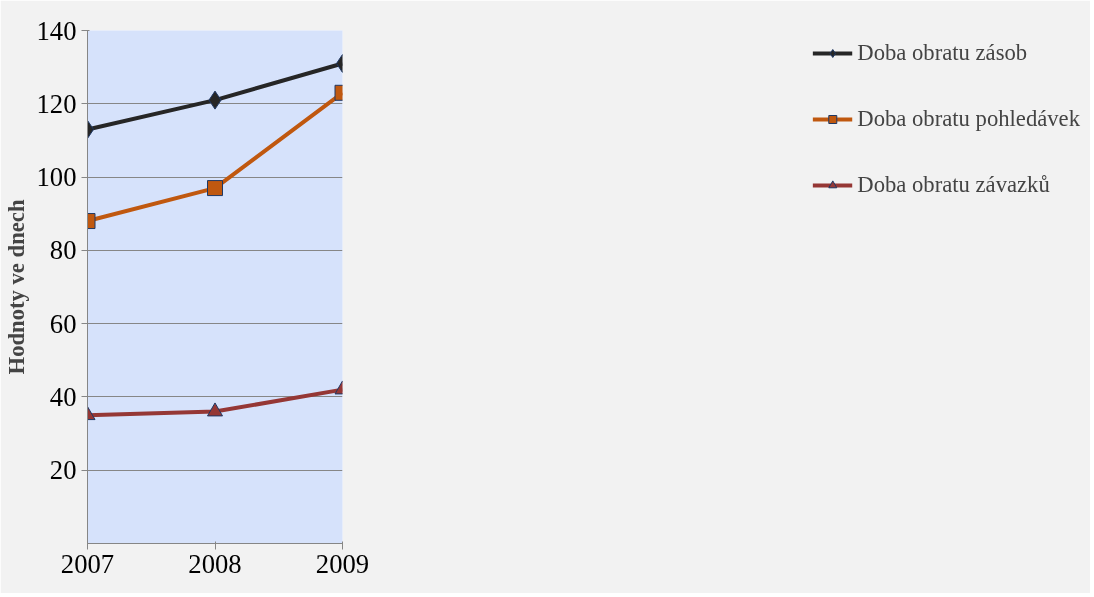 This screenshot has height=597, width=1094. I want to click on y-tick-label: 120, so click(56, 103).